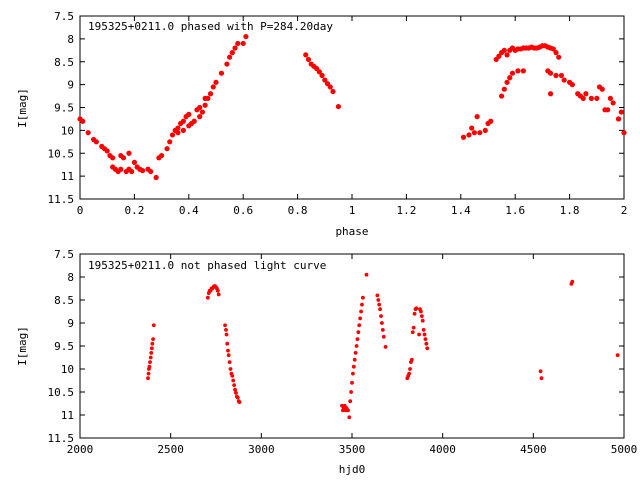 This screenshot has width=640, height=480. What do you see at coordinates (170, 449) in the screenshot?
I see `x-tick-label: 2500` at bounding box center [170, 449].